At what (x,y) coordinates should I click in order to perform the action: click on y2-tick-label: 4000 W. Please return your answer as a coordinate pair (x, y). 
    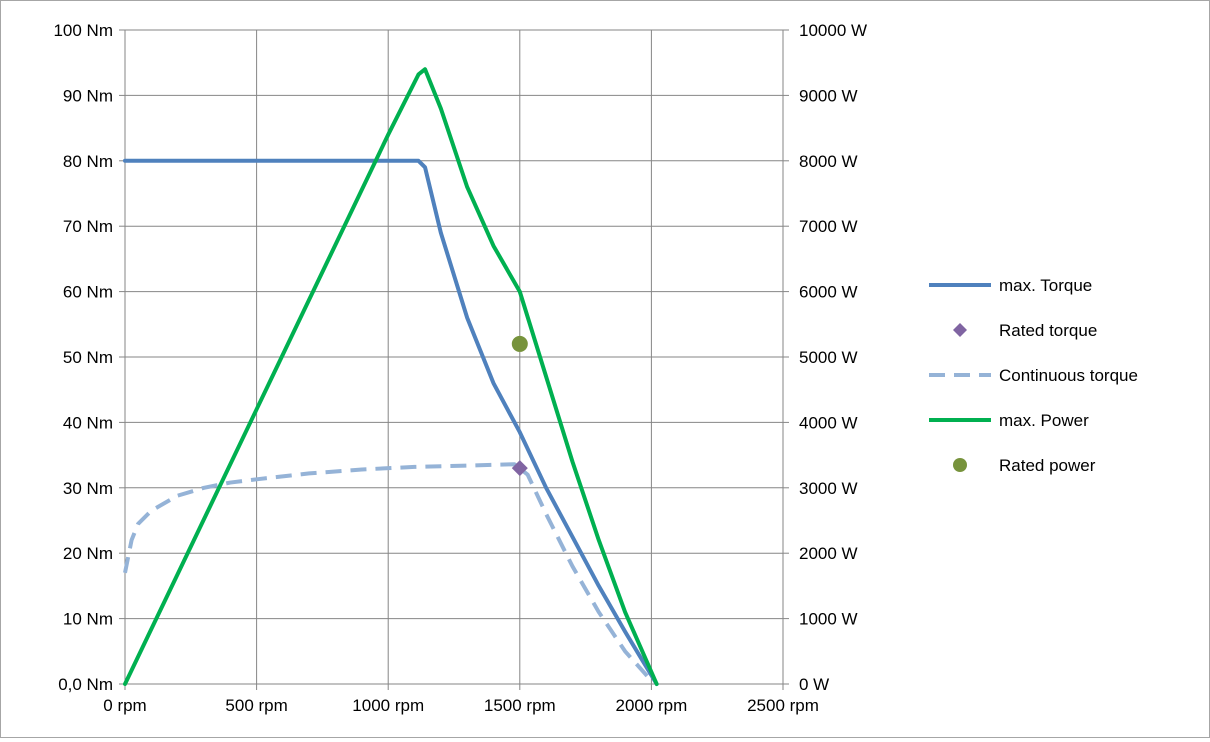
    Looking at the image, I should click on (828, 422).